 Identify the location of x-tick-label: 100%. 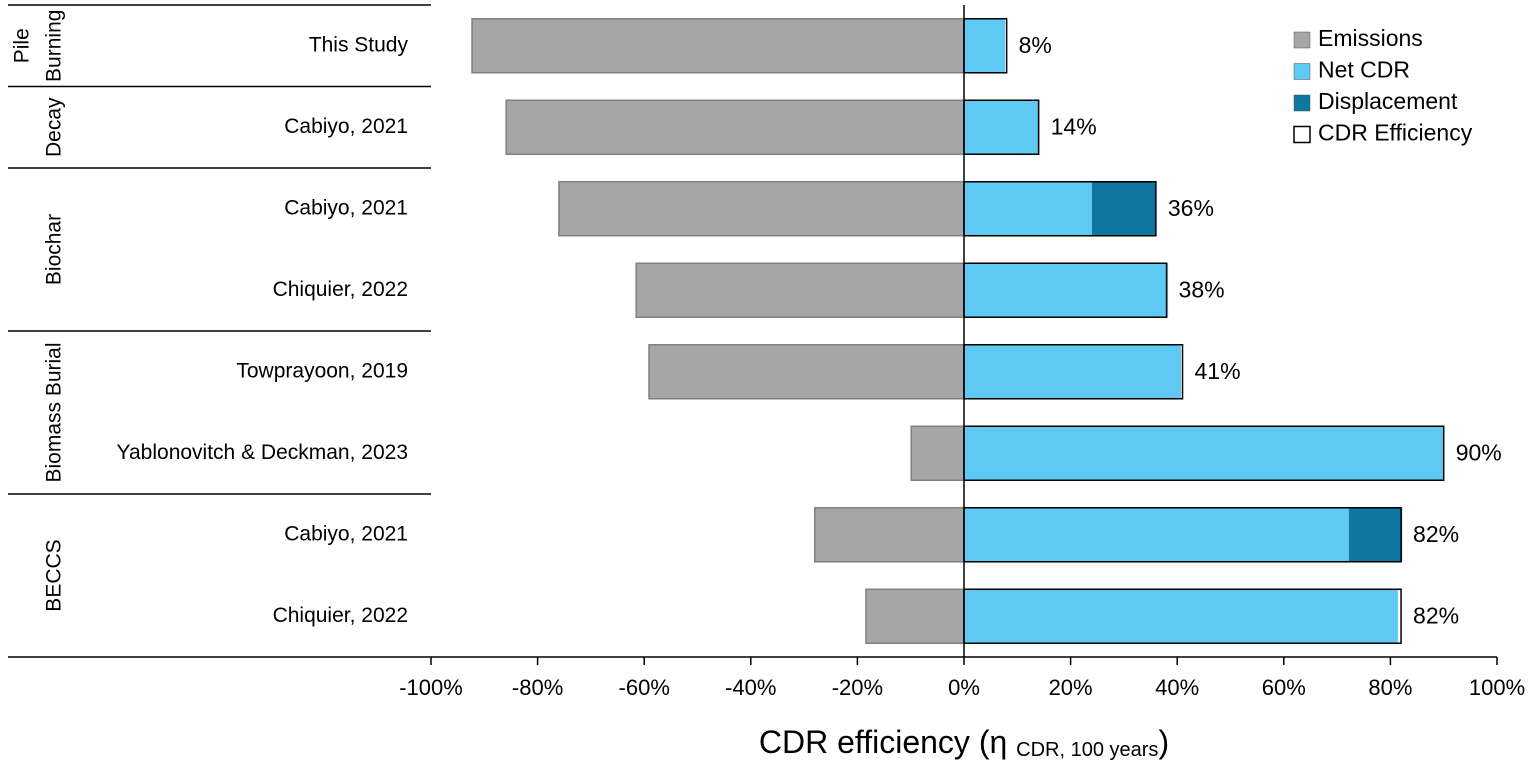
(1497, 687).